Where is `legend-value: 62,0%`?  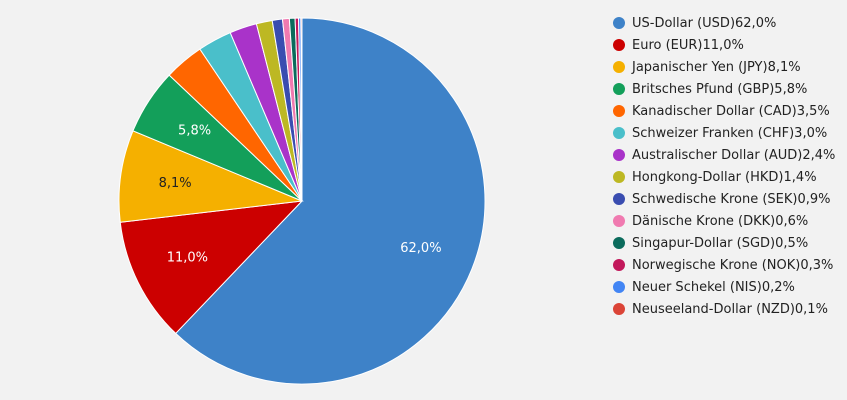
legend-value: 62,0% is located at coordinates (756, 23).